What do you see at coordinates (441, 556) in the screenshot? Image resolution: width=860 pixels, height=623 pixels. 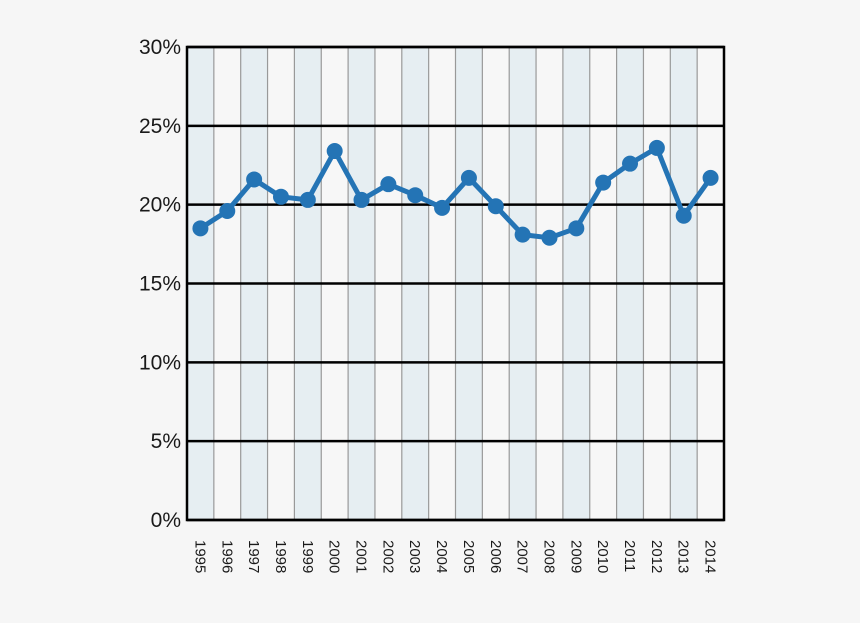 I see `x-tick-label: 2004` at bounding box center [441, 556].